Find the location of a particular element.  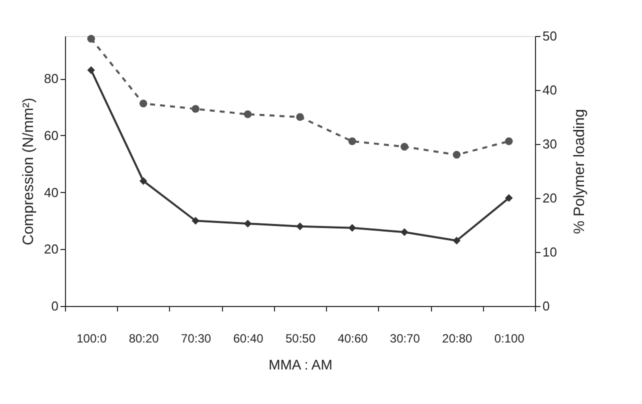

y2-tick-label: 30 is located at coordinates (549, 144).